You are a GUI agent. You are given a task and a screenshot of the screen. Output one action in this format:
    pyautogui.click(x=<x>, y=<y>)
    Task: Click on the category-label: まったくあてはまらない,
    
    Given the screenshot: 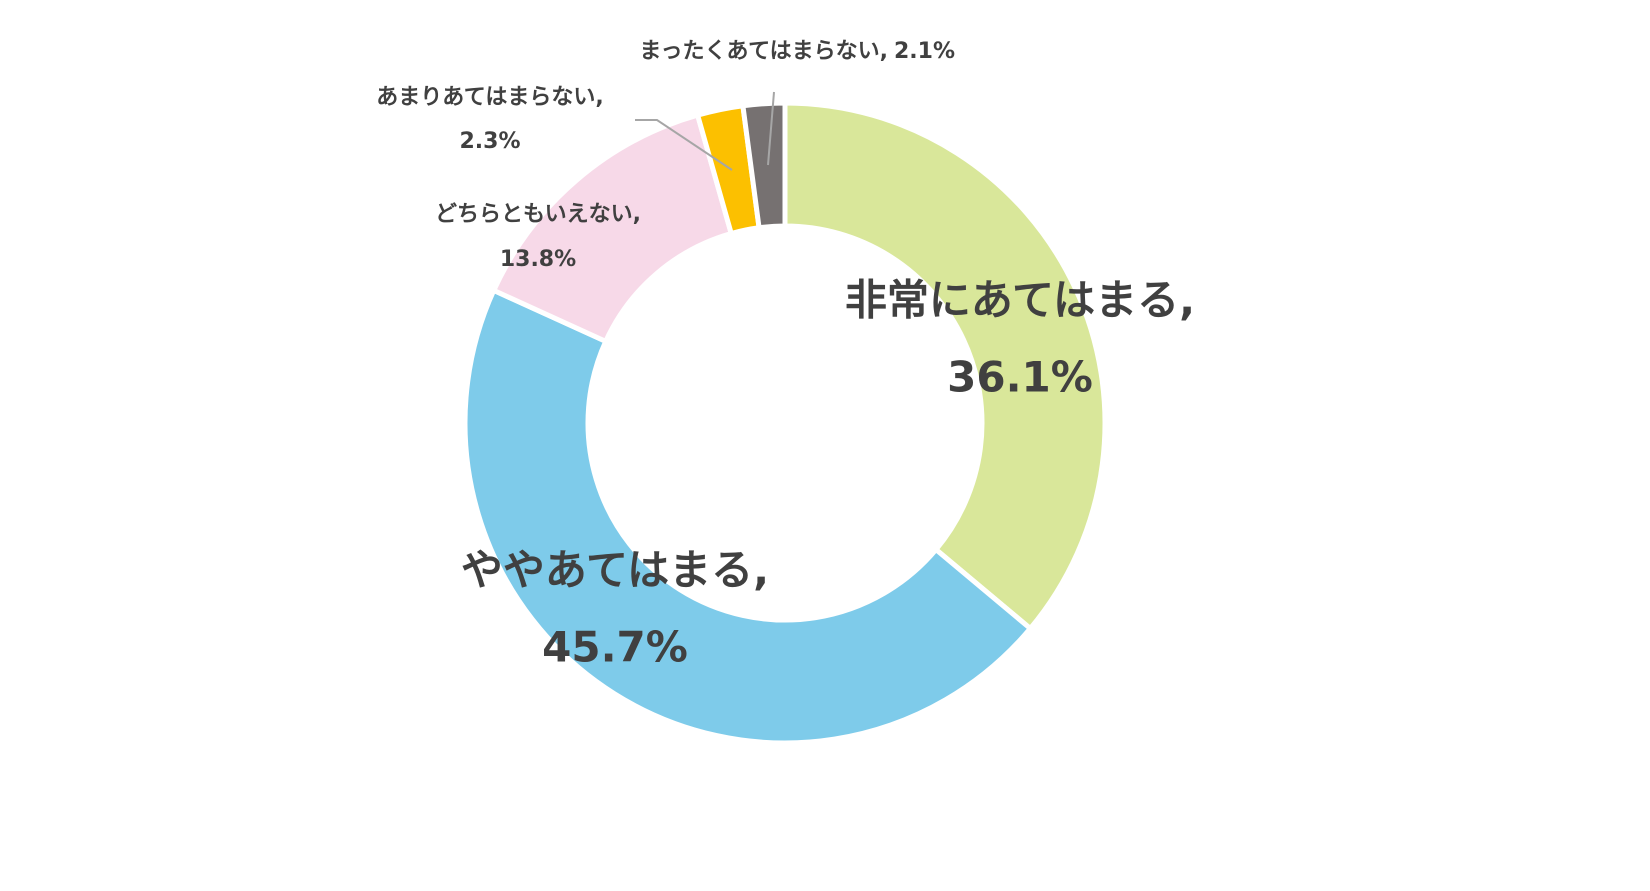 What is the action you would take?
    pyautogui.click(x=763, y=51)
    